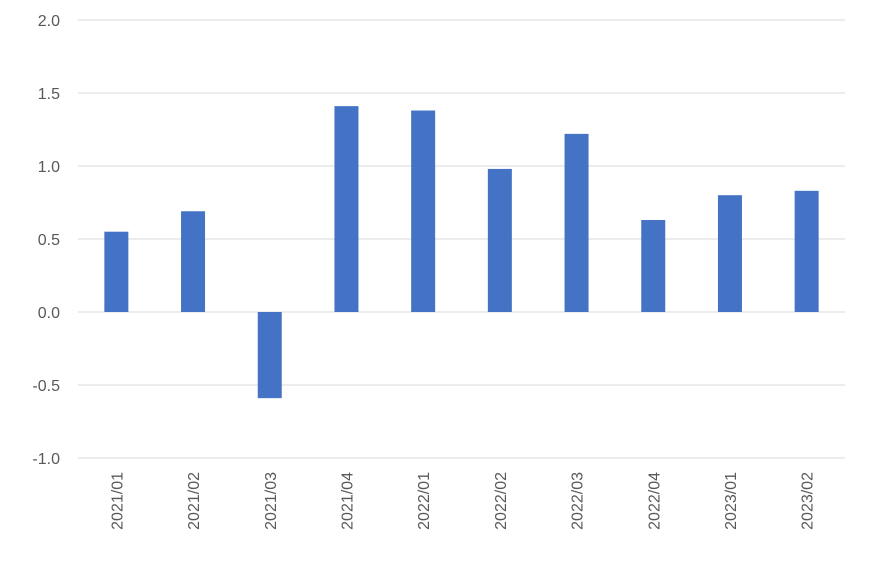 The height and width of the screenshot is (579, 878). I want to click on y-tick-label: 1.5, so click(49, 94).